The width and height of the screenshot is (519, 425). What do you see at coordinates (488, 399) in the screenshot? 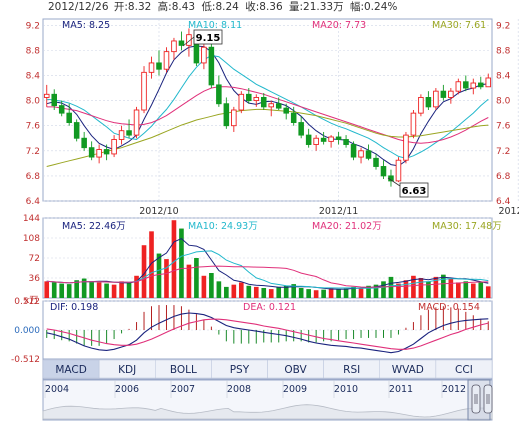
I see `timeline-right-handle` at bounding box center [488, 399].